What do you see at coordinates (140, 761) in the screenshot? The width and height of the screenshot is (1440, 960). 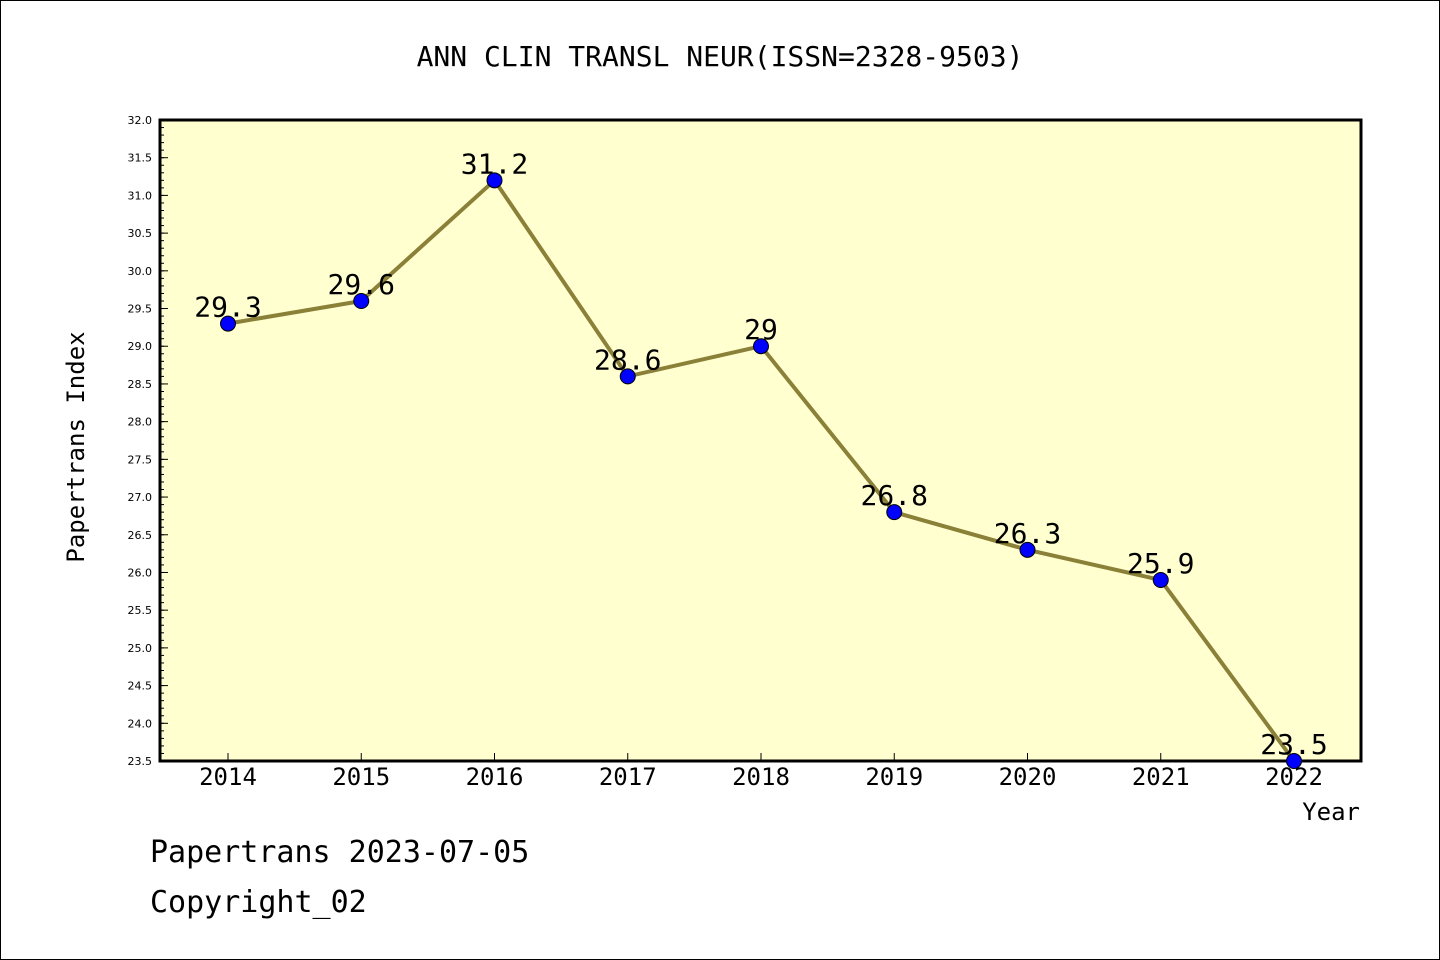 I see `y-tick-label: 23.5` at bounding box center [140, 761].